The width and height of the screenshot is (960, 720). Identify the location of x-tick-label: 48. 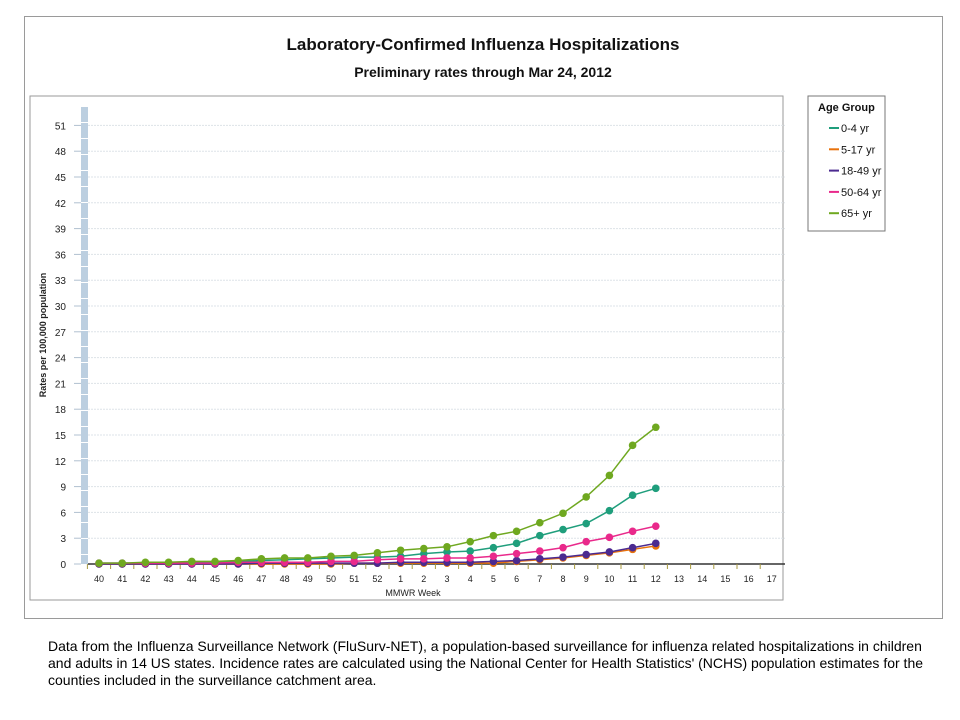
(285, 579).